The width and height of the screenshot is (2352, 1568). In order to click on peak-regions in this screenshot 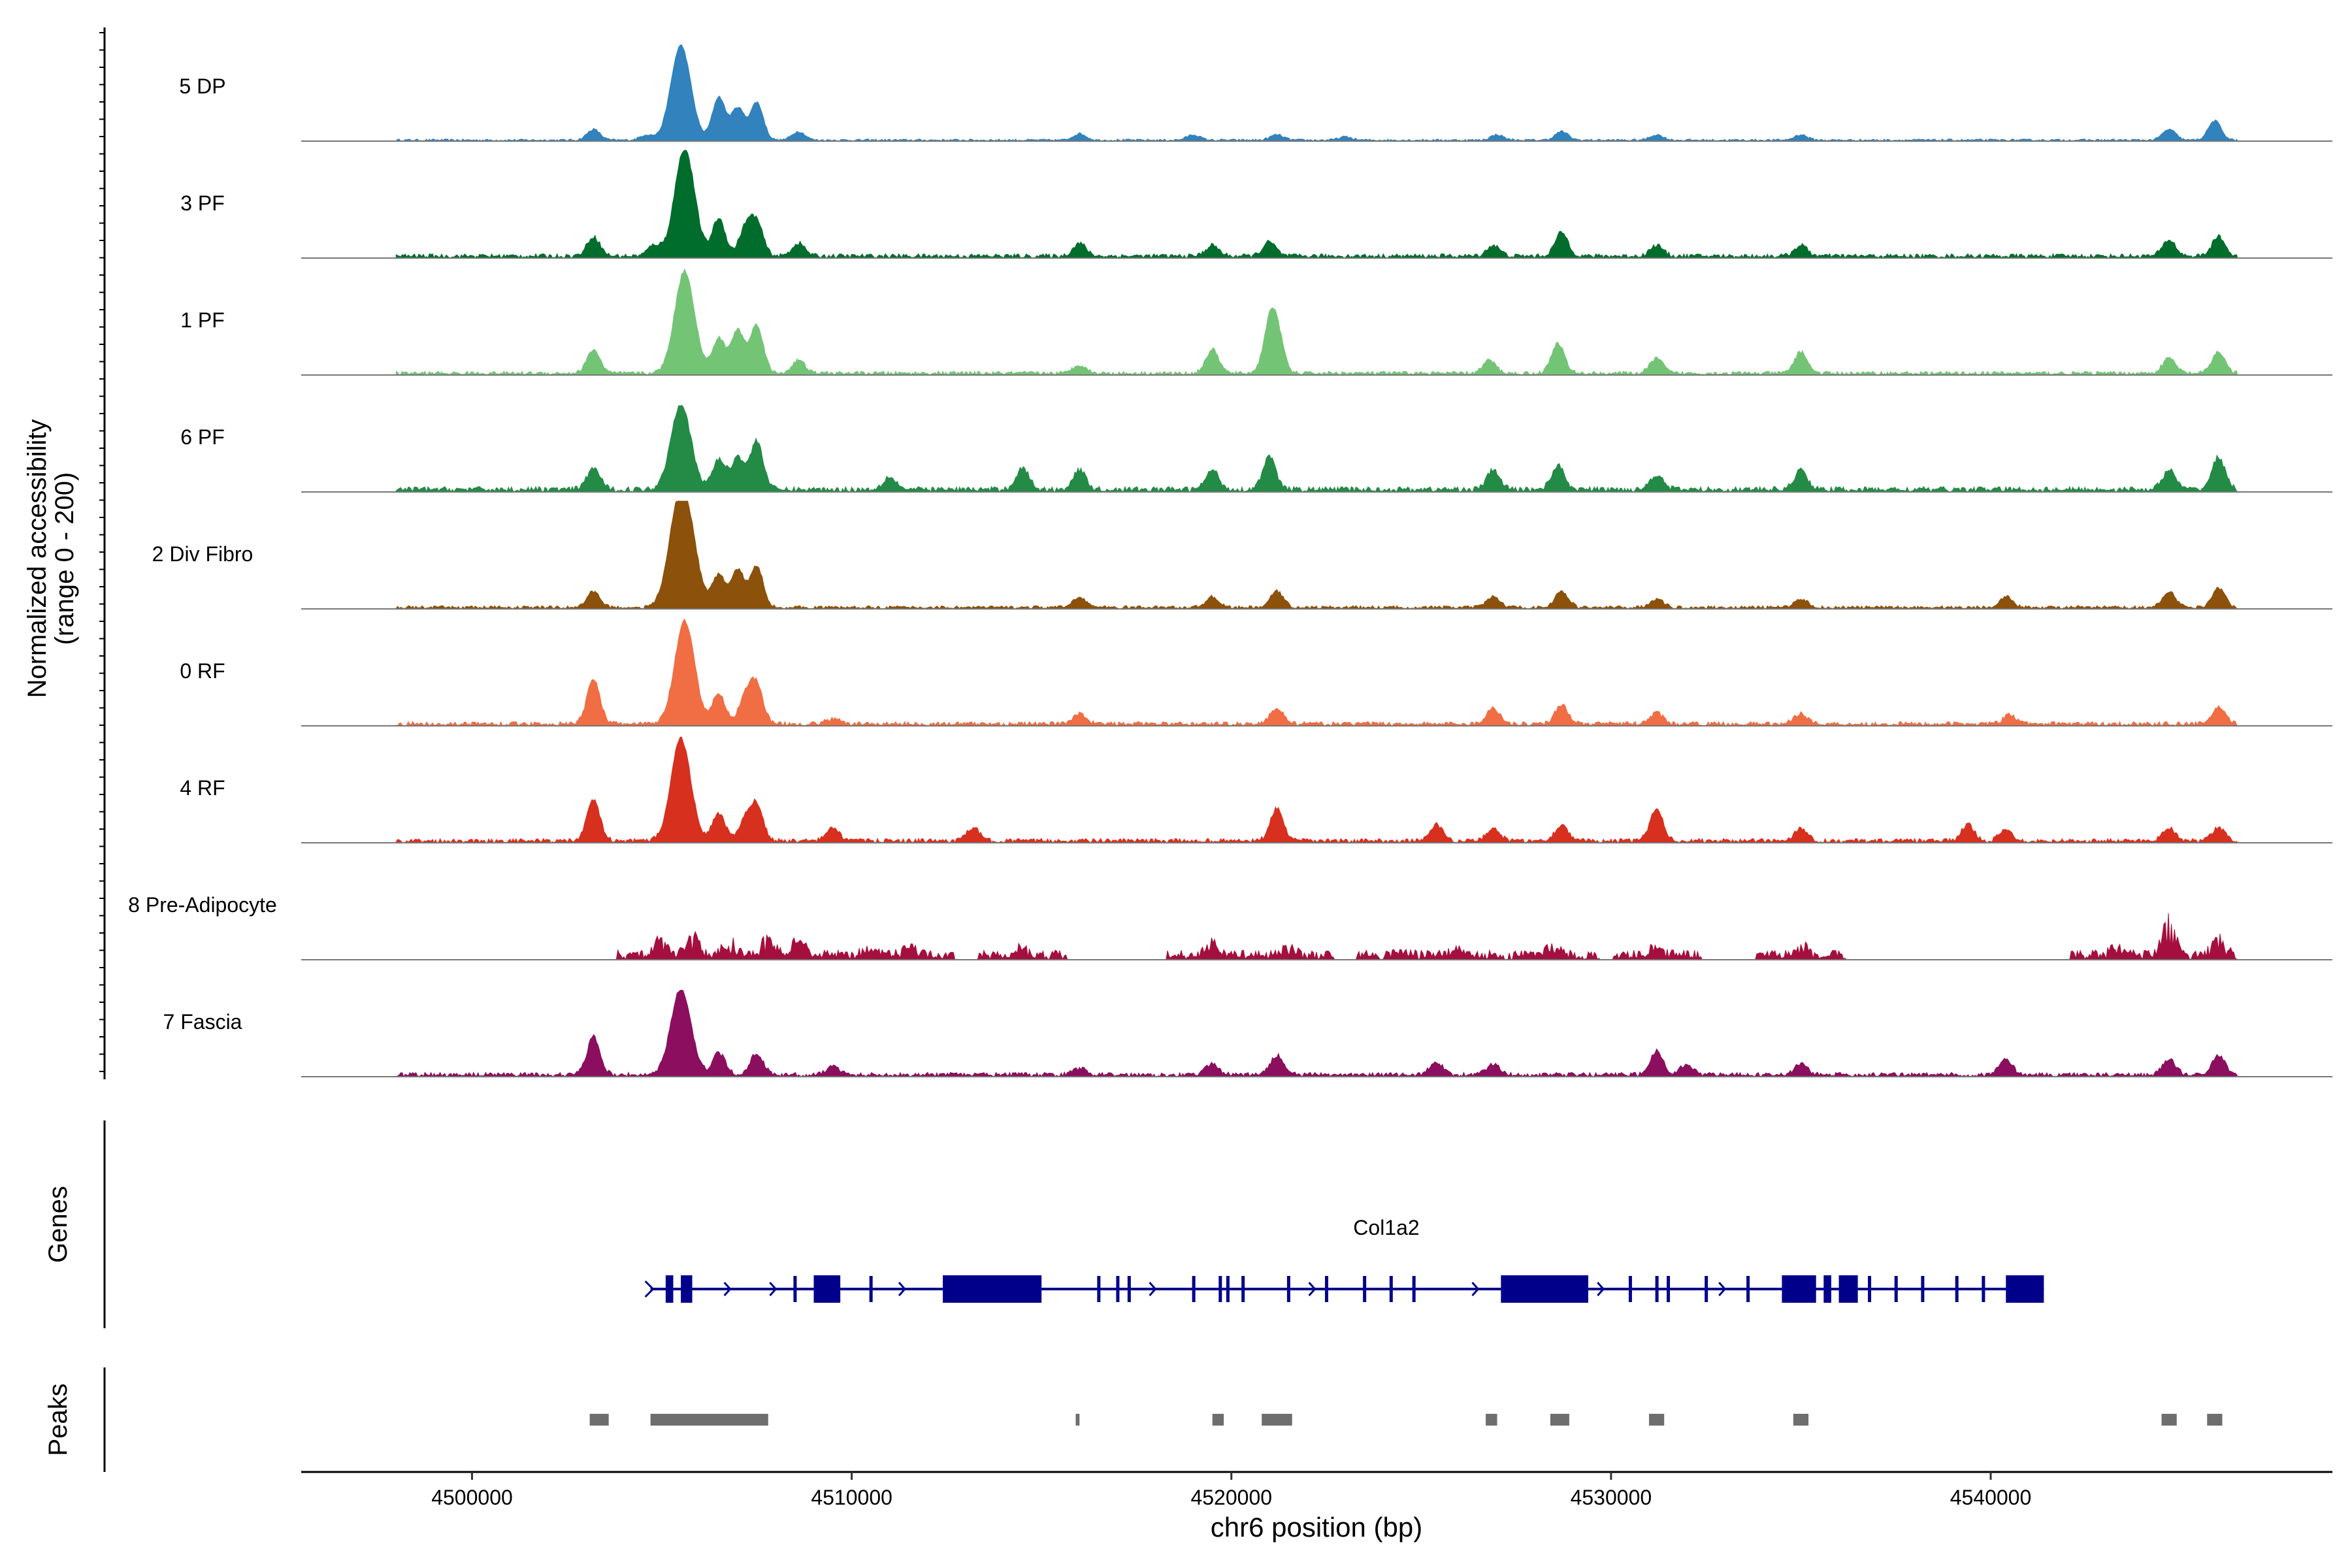, I will do `click(1406, 1420)`.